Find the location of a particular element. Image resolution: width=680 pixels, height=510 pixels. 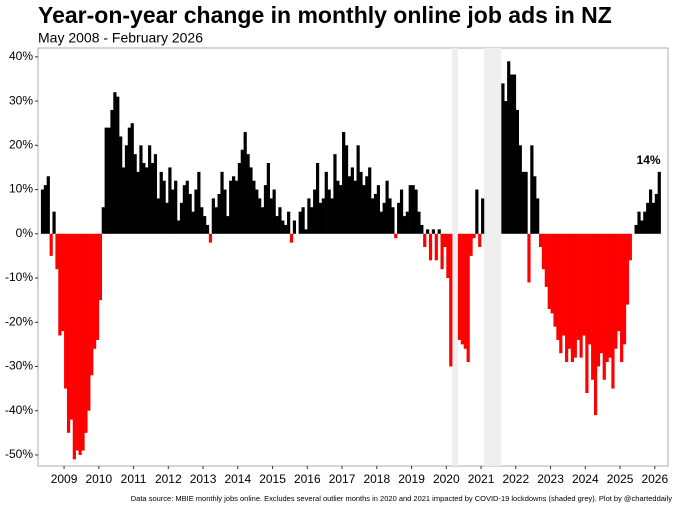

x-tick-label: 2010 is located at coordinates (98, 479).